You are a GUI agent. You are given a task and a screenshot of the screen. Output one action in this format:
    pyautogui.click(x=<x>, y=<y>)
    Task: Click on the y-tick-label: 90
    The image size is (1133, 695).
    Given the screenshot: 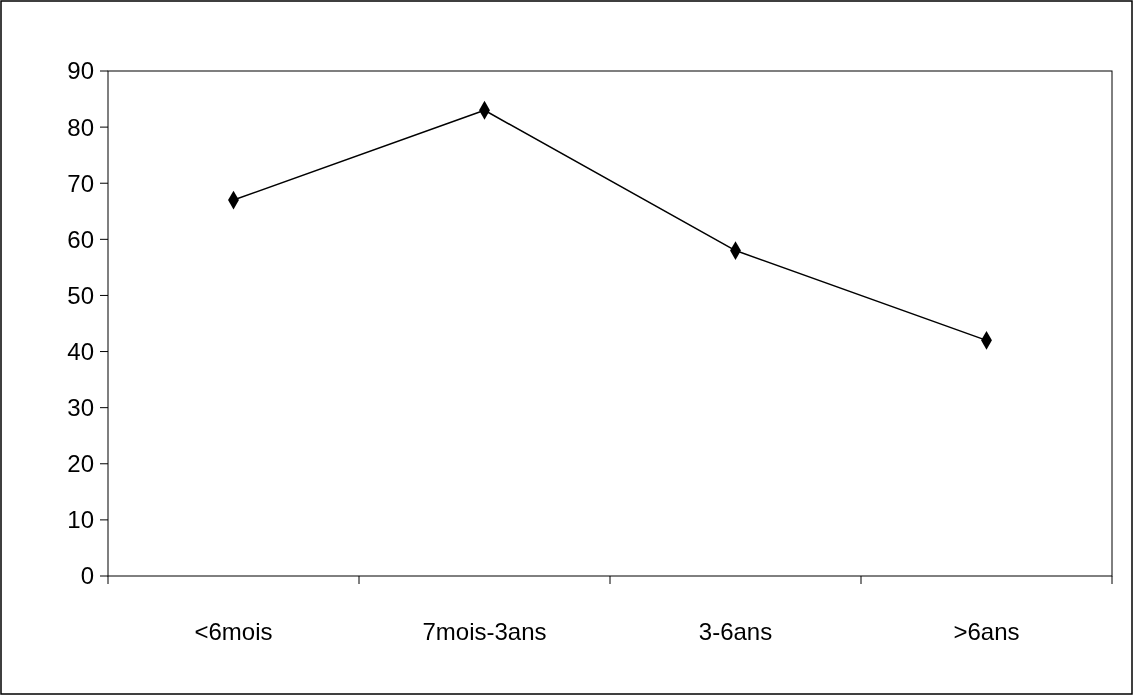 What is the action you would take?
    pyautogui.click(x=80, y=71)
    